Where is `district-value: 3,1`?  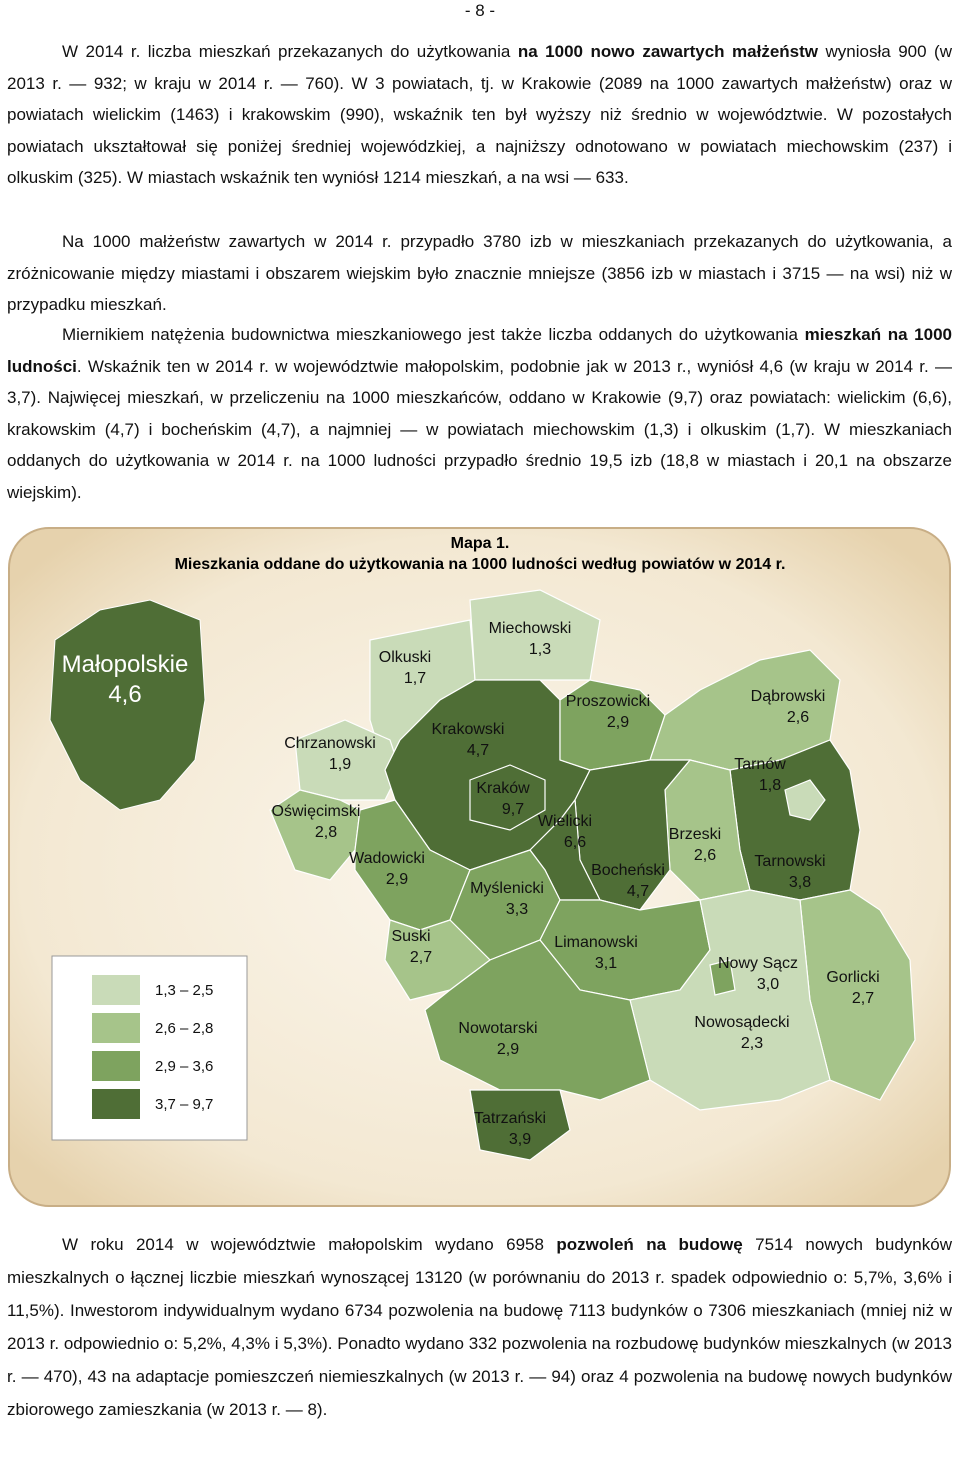 district-value: 3,1 is located at coordinates (606, 963).